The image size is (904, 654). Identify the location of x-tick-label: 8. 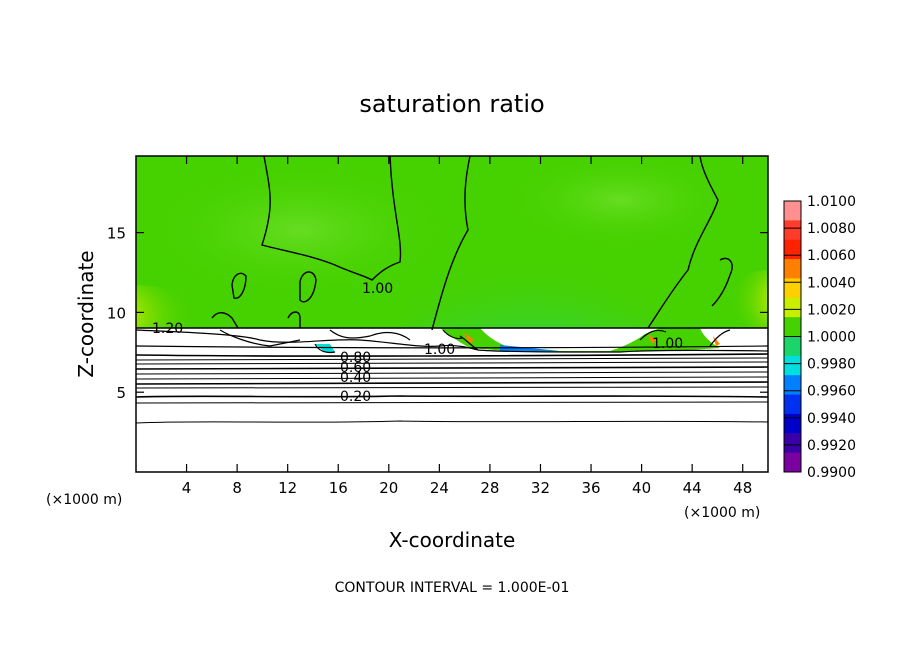
(237, 488).